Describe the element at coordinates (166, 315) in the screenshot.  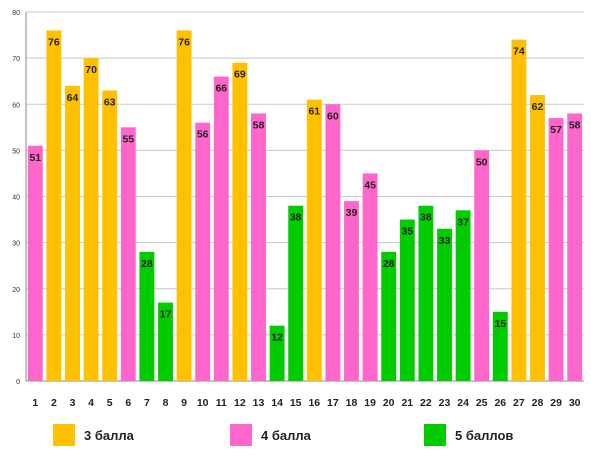
I see `data-label: 17` at that location.